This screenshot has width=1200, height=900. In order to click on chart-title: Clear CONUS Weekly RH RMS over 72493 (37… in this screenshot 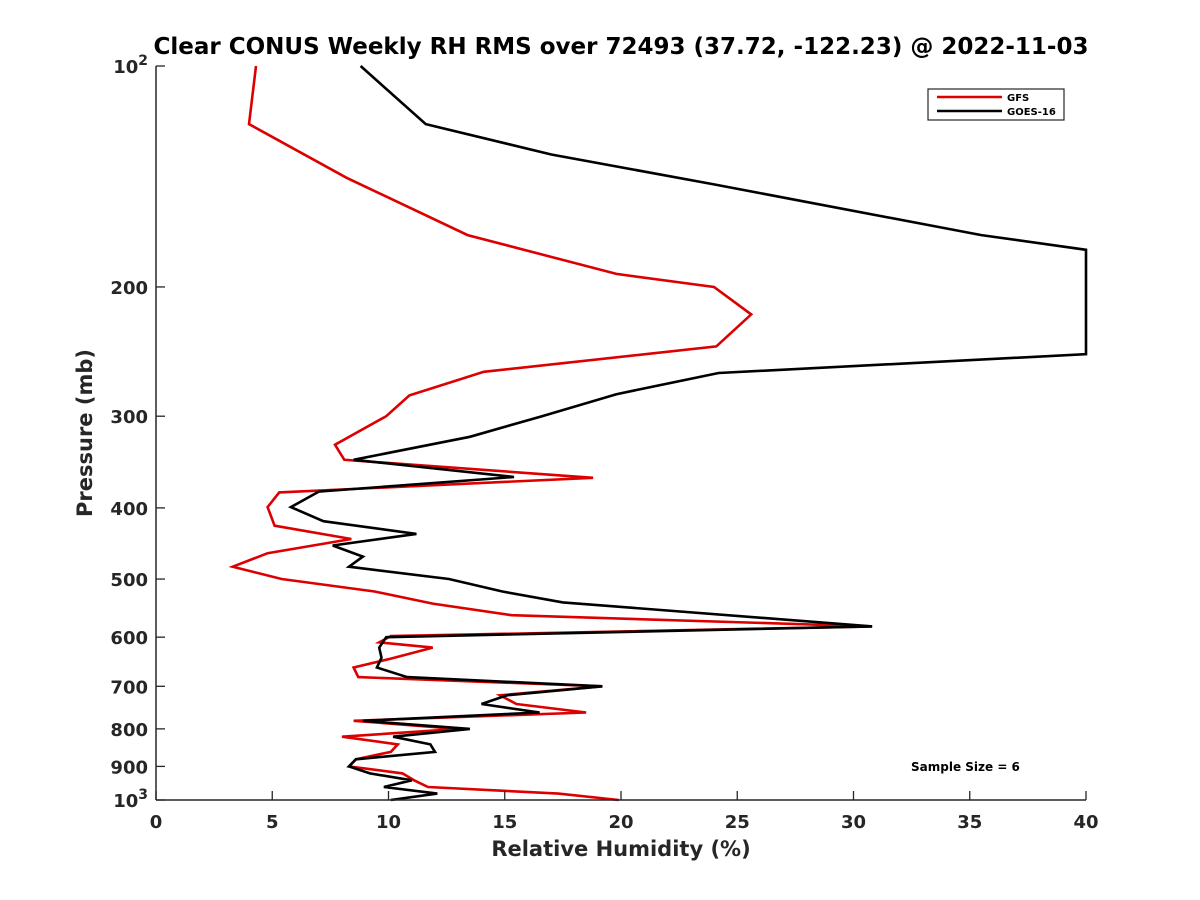, I will do `click(621, 47)`.